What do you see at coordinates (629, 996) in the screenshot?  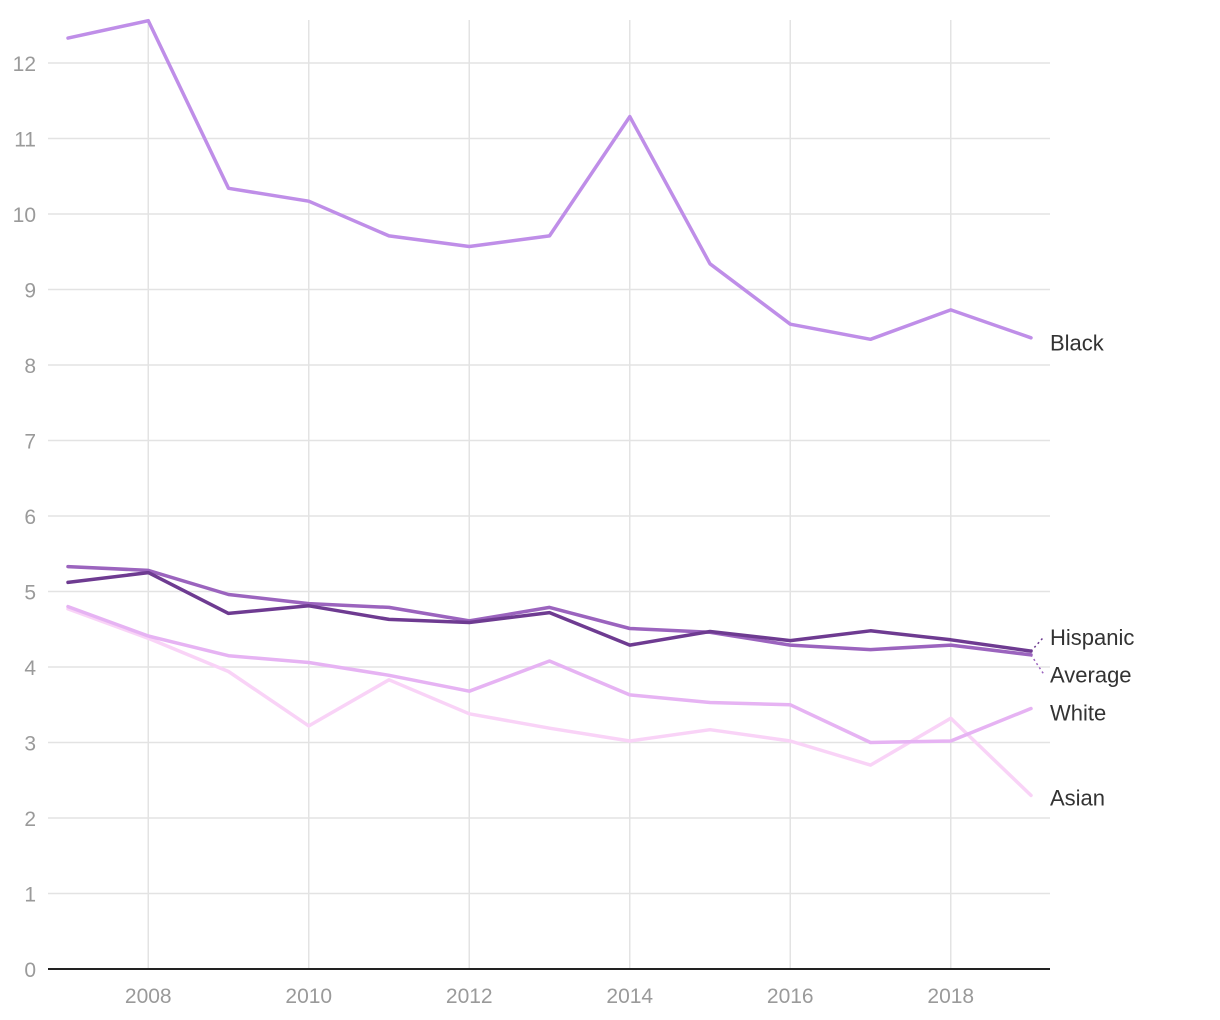 I see `x-tick-label-2014: 2014` at bounding box center [629, 996].